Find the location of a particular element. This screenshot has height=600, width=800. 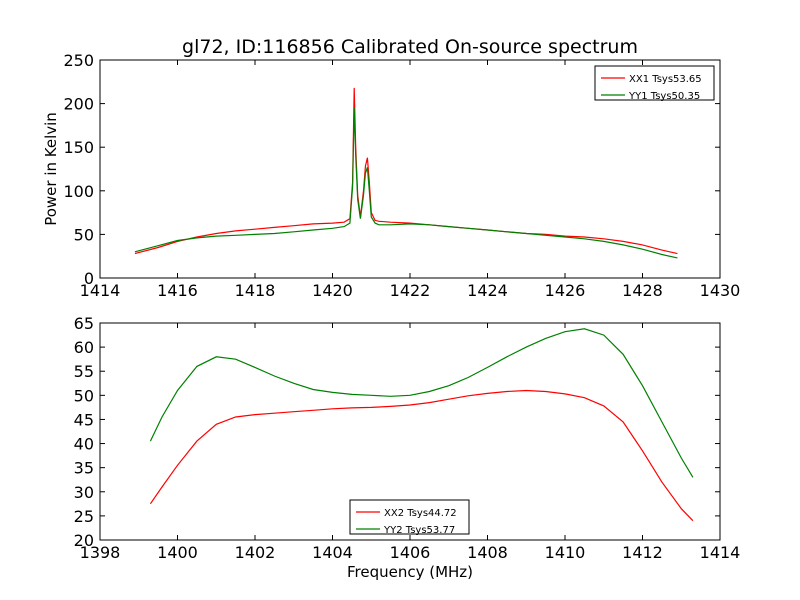

legend-entry-label: YY2 Tsys53.77 is located at coordinates (419, 530).